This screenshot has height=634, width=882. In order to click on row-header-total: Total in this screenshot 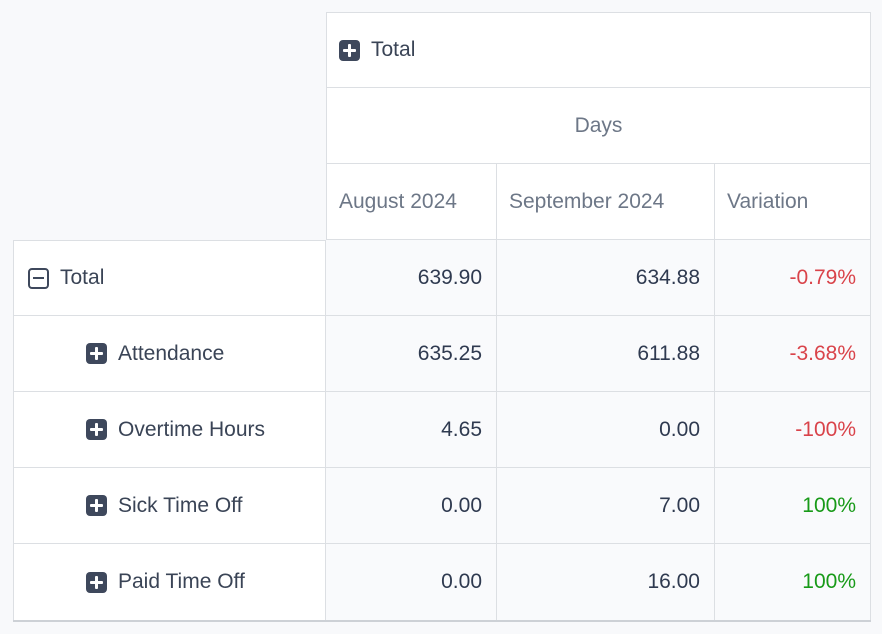, I will do `click(169, 278)`.